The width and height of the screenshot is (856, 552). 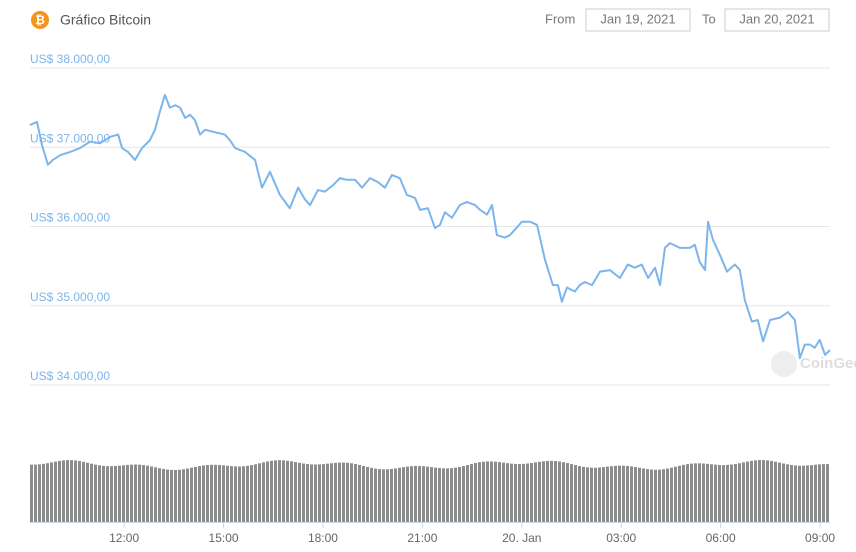 What do you see at coordinates (323, 538) in the screenshot?
I see `x-tick-label: 18:00` at bounding box center [323, 538].